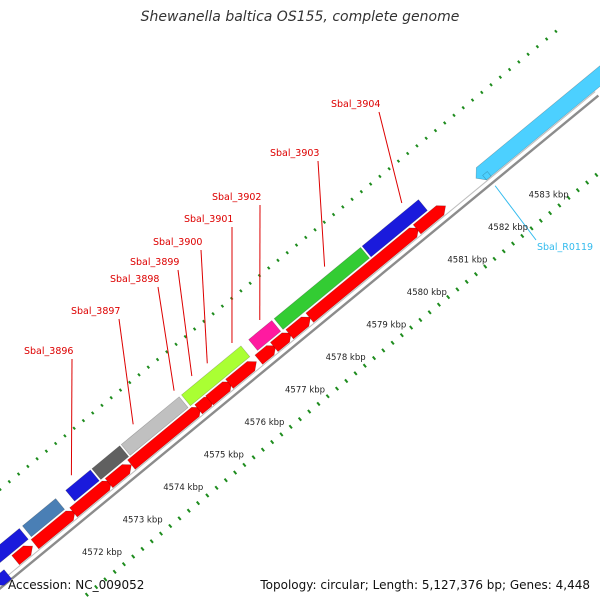 This screenshot has width=600, height=600. Describe the element at coordinates (549, 196) in the screenshot. I see `ruler-tick-label: 4583 kbp` at that location.